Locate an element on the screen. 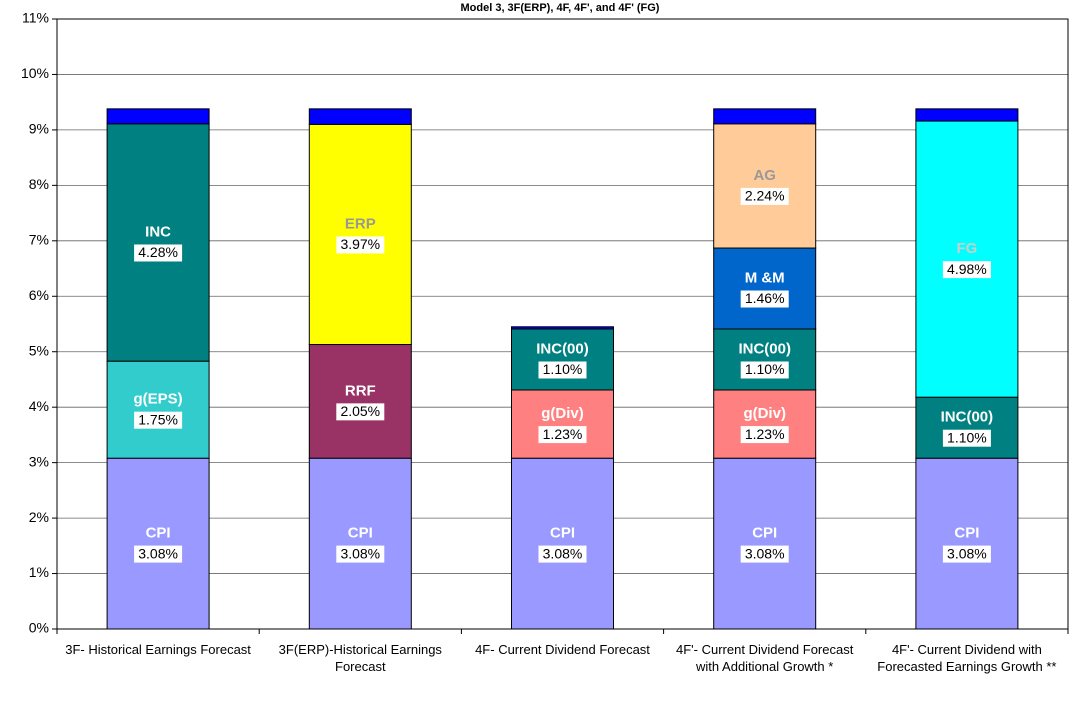 This screenshot has width=1076, height=703. segment-name: RRF is located at coordinates (360, 390).